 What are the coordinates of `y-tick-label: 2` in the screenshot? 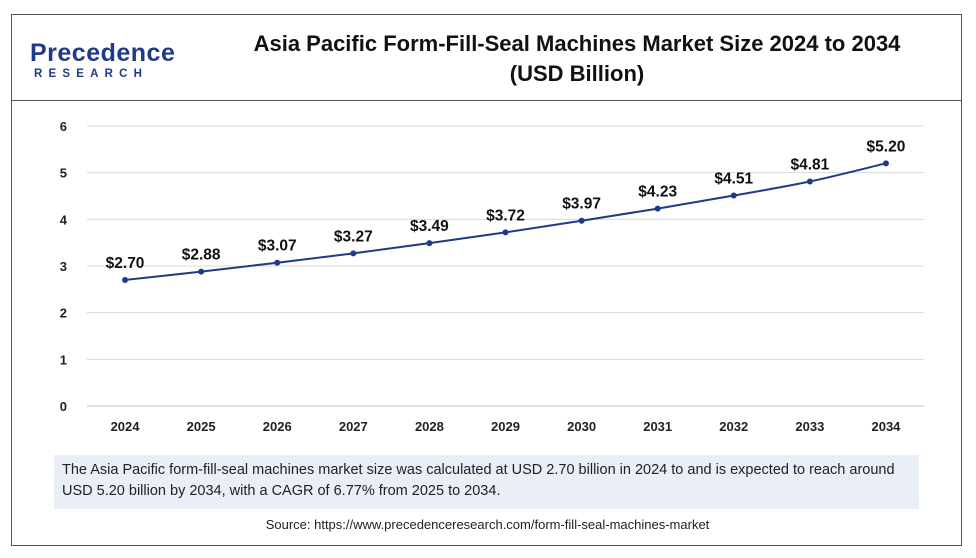 It's located at (63, 313).